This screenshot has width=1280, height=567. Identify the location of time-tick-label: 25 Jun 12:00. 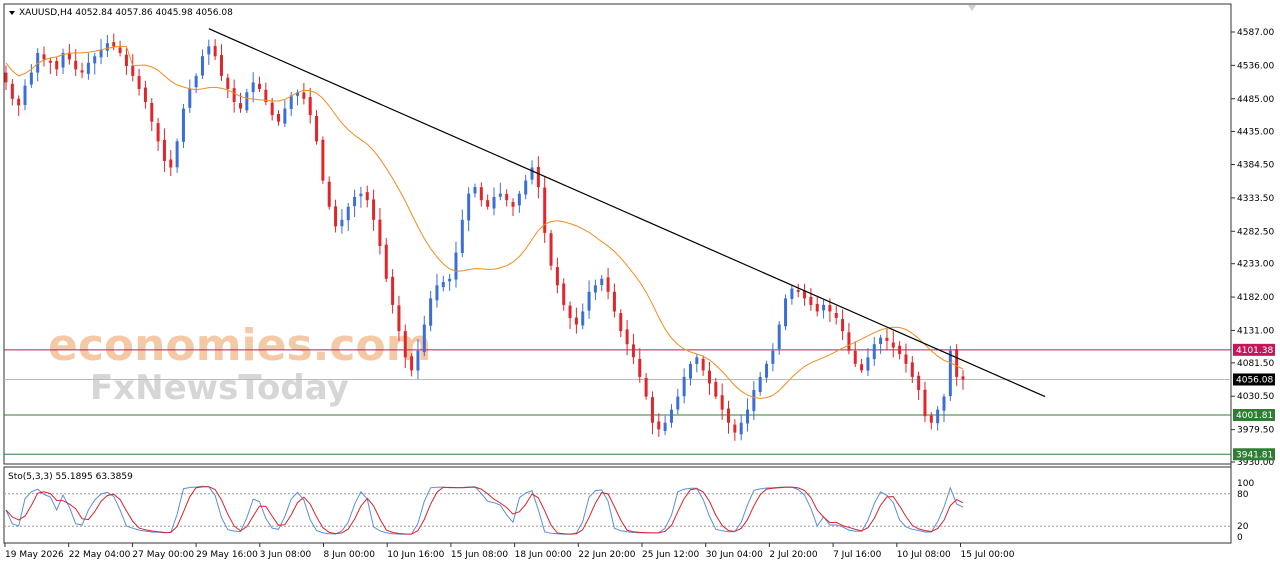
(670, 555).